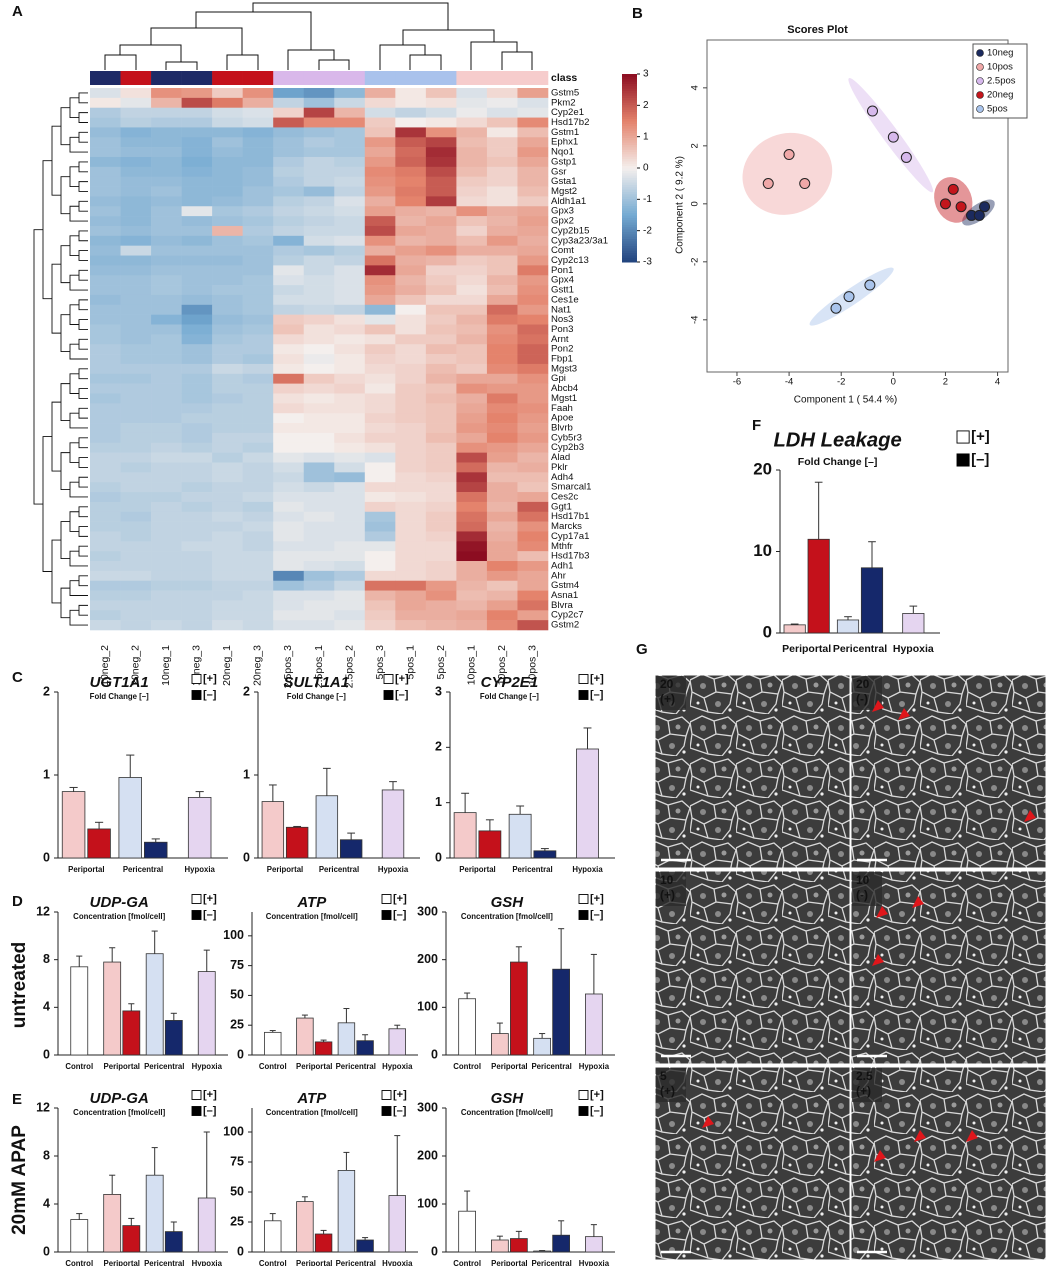 This screenshot has width=1052, height=1266. What do you see at coordinates (566, 437) in the screenshot?
I see `row-label: Cyb5r3` at bounding box center [566, 437].